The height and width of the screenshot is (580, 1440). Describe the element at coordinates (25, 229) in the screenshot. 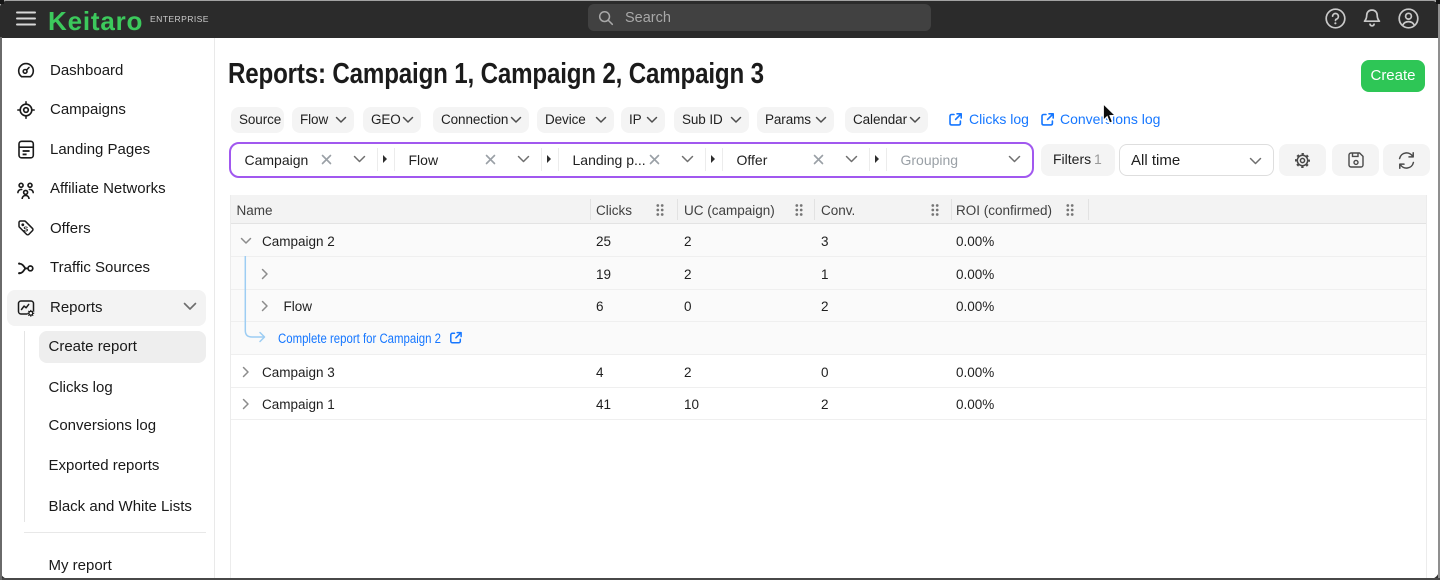

I see `svg-text: S` at that location.